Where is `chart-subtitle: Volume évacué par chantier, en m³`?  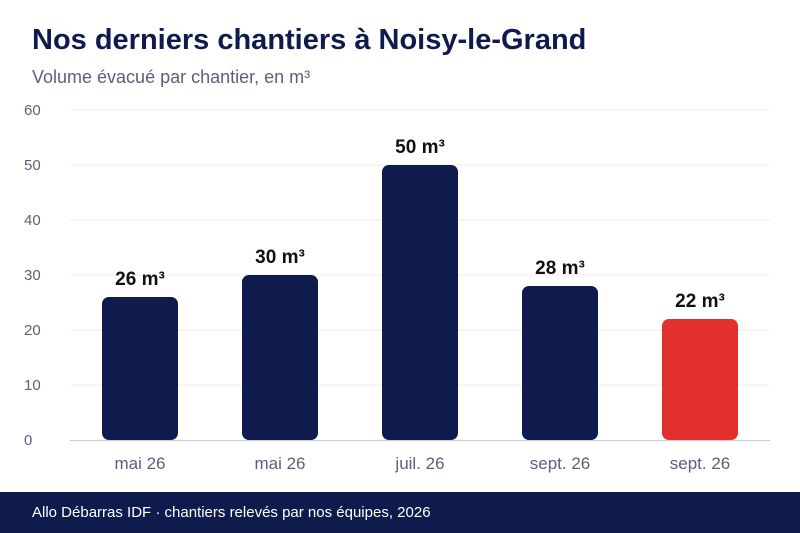
chart-subtitle: Volume évacué par chantier, en m³ is located at coordinates (171, 77).